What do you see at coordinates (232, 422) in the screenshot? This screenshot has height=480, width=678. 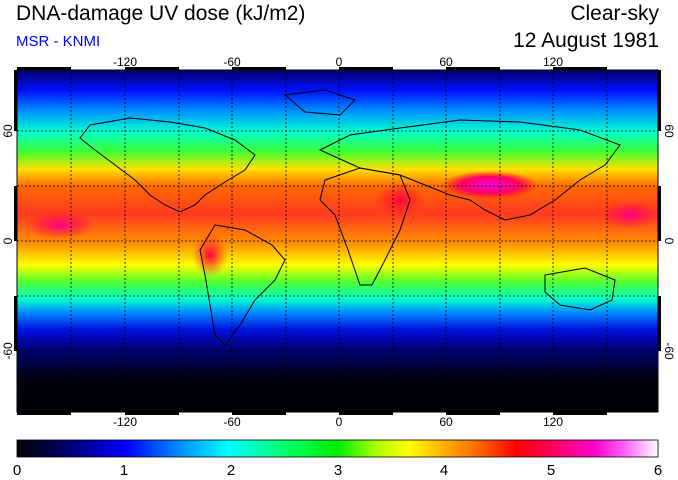 I see `lon-label-bottom: -60` at bounding box center [232, 422].